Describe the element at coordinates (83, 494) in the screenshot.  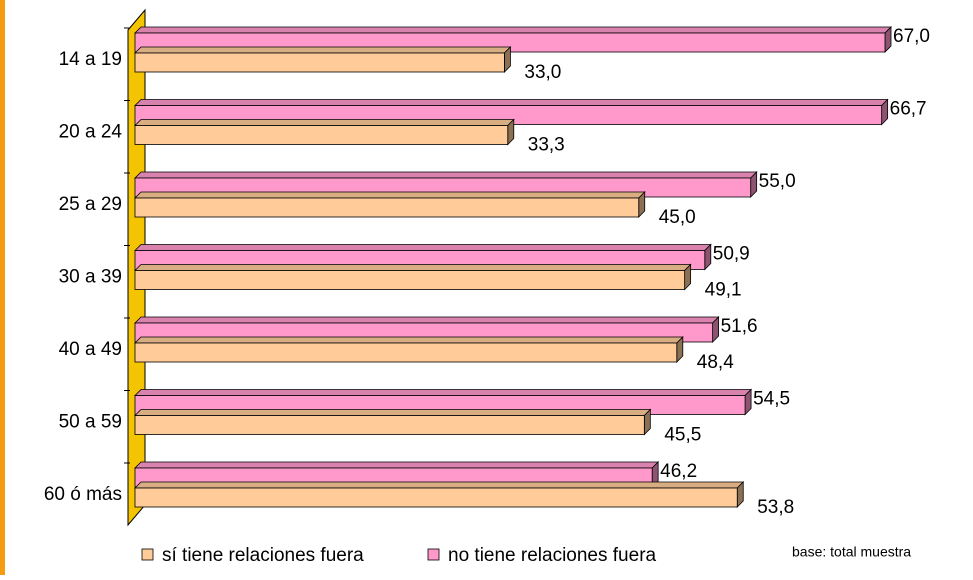
I see `y-tick-label: 60 ó más` at that location.